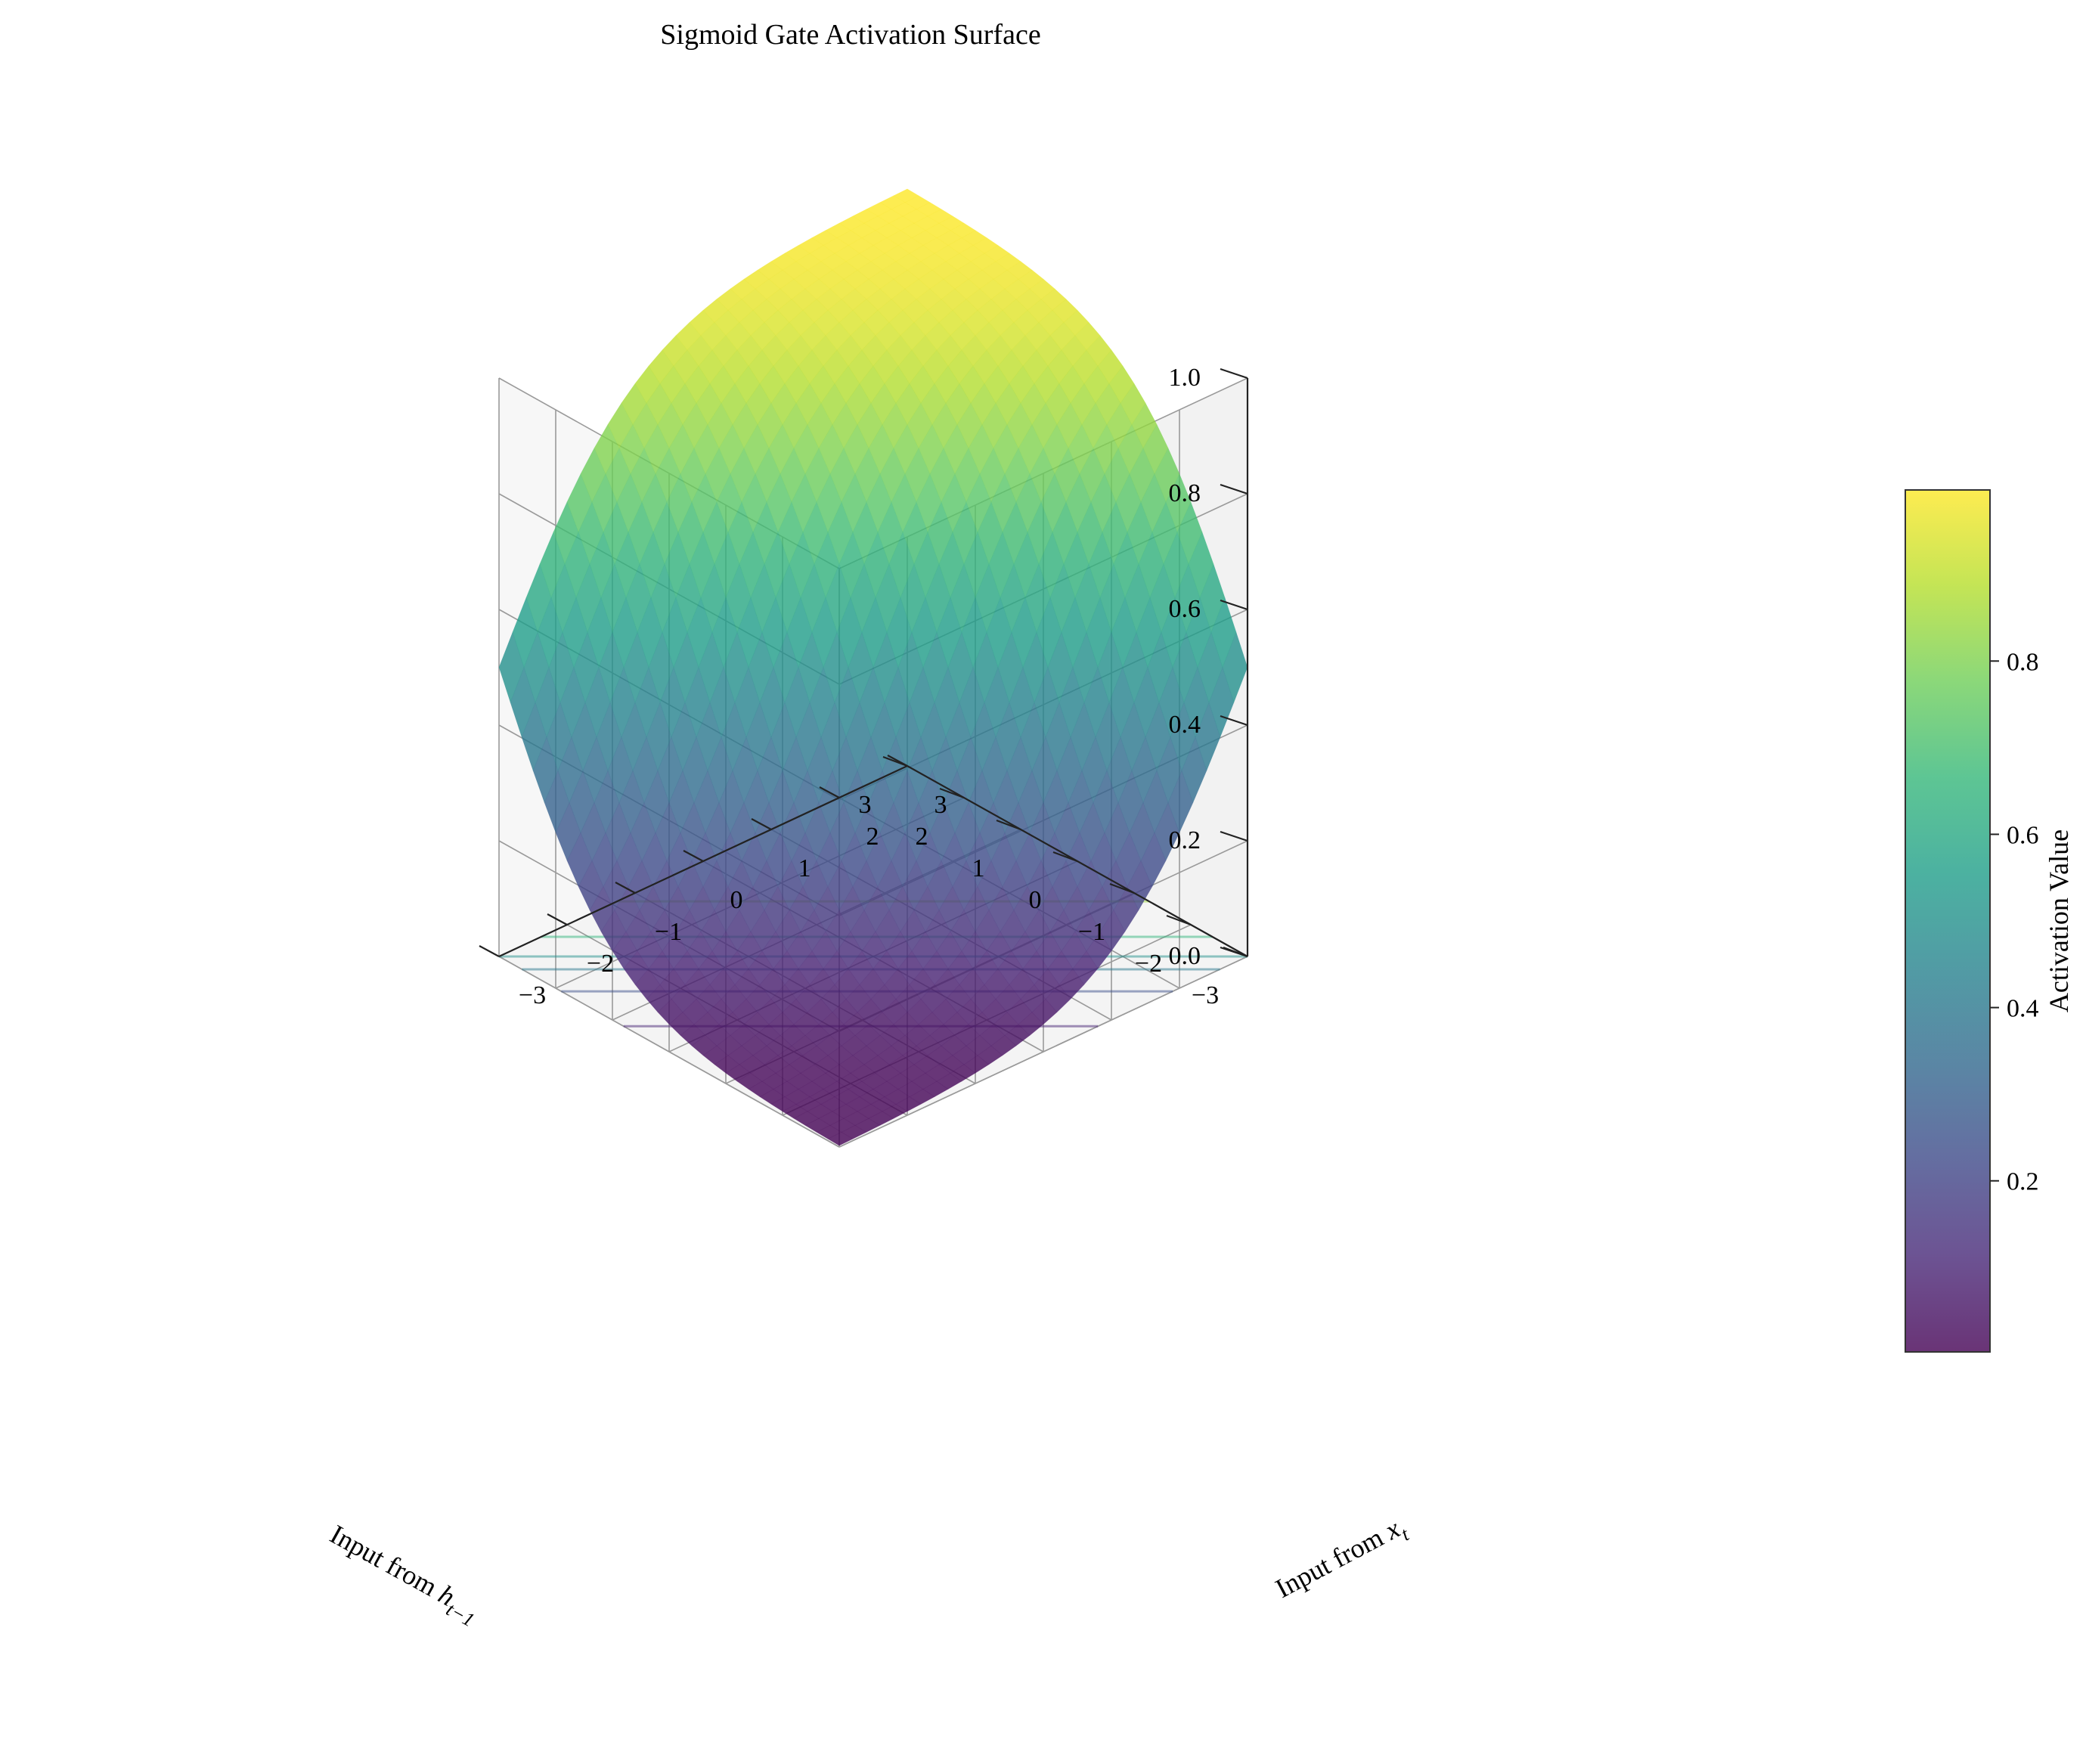 The width and height of the screenshot is (2086, 1764). What do you see at coordinates (2059, 920) in the screenshot?
I see `colorbar-label: Activation Value` at bounding box center [2059, 920].